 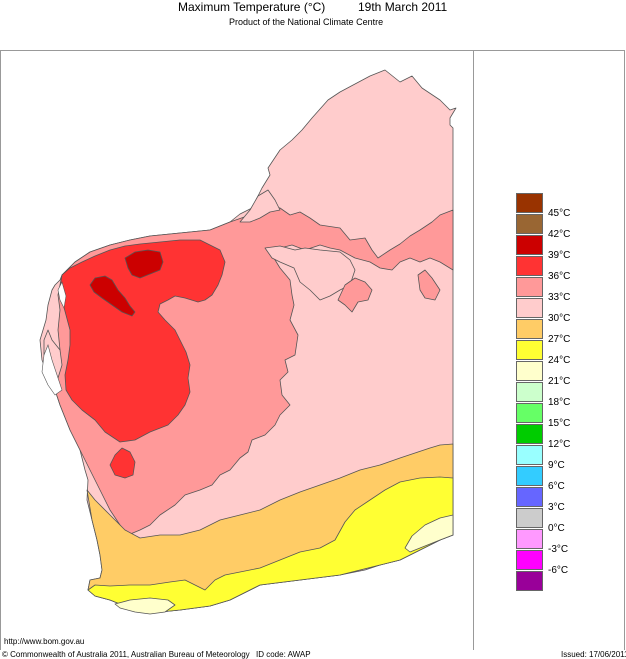 I want to click on zone-33c-ne, so click(x=355, y=295).